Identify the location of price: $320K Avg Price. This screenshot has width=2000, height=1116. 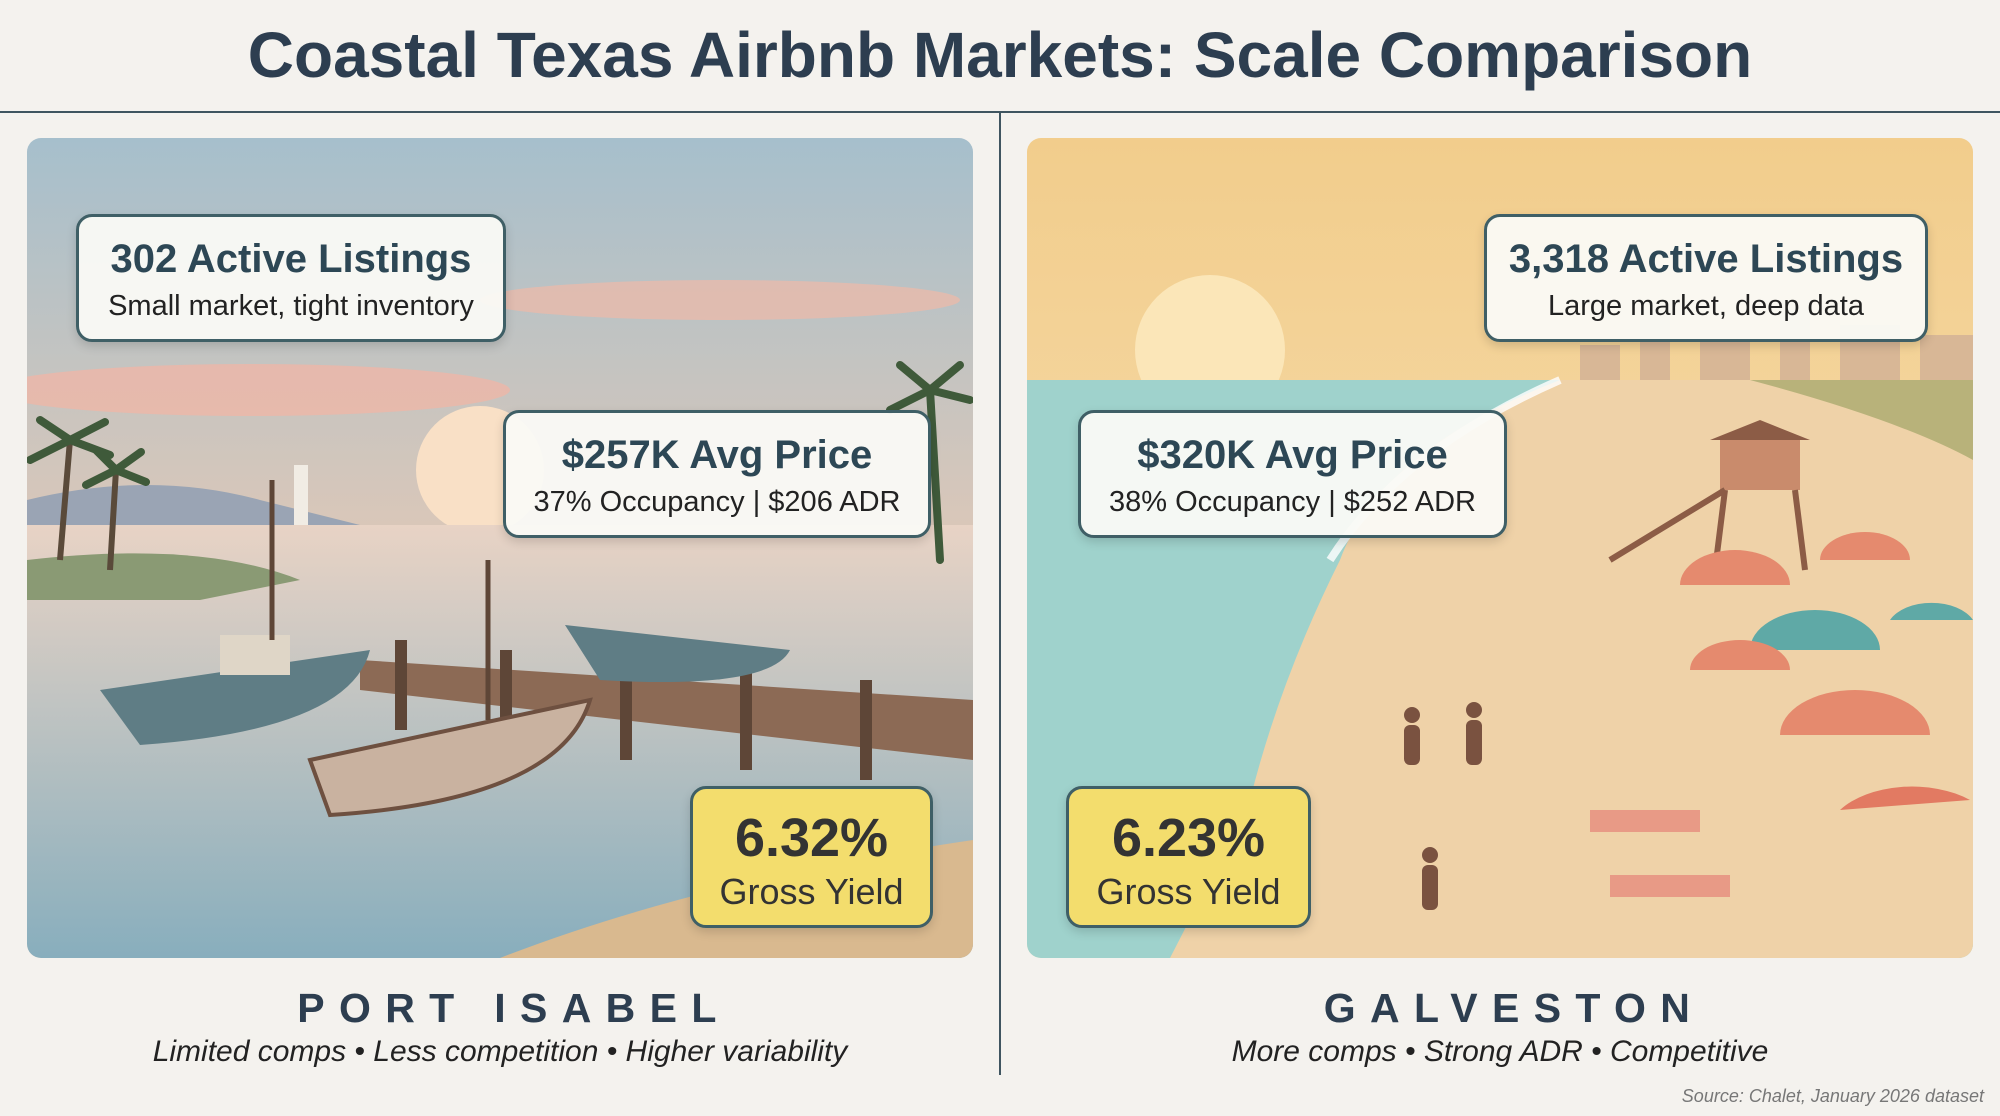
(1292, 455).